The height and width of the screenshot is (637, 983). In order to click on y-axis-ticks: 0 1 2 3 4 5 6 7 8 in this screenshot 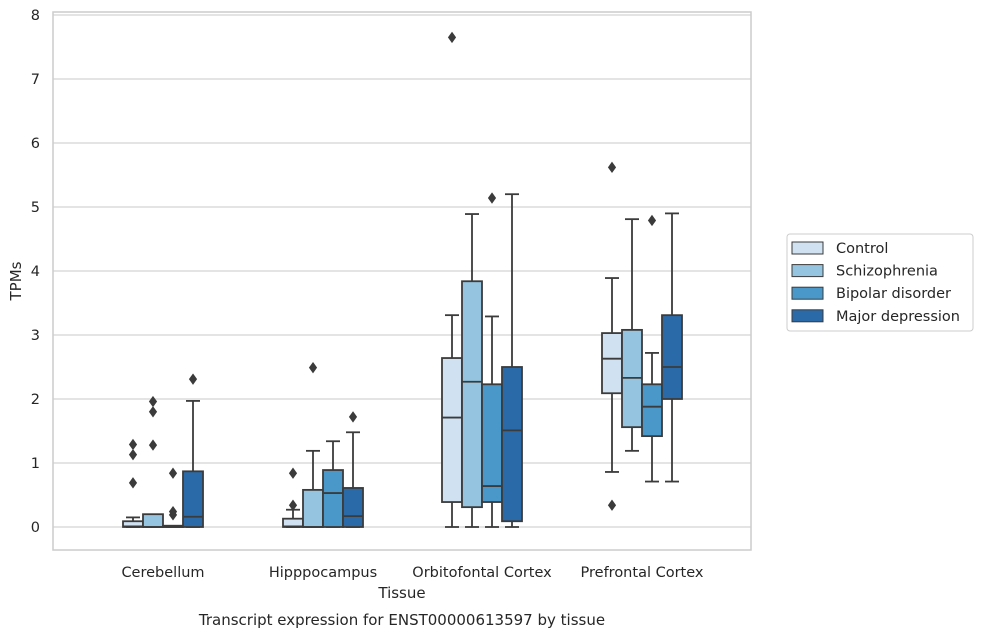, I will do `click(35, 272)`.